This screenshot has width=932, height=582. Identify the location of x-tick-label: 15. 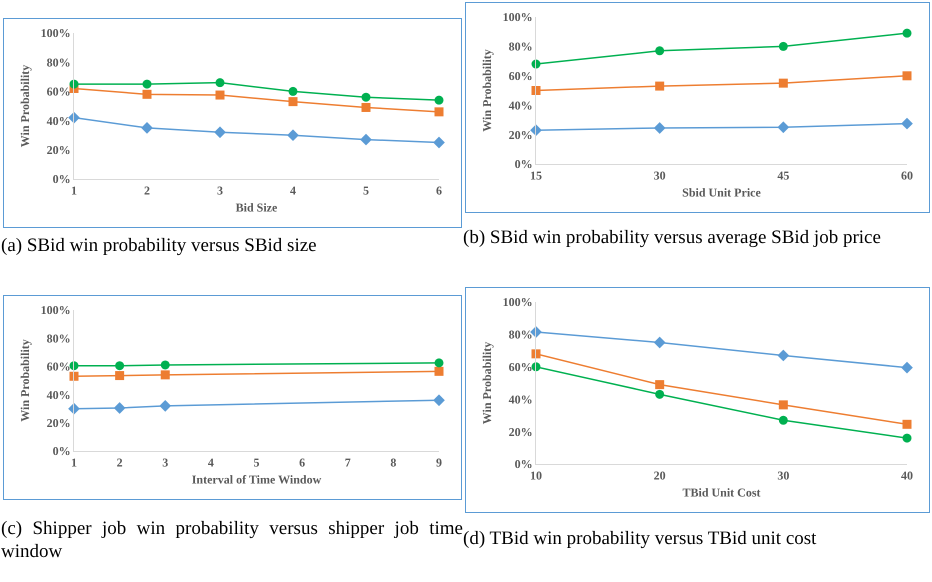
(536, 175).